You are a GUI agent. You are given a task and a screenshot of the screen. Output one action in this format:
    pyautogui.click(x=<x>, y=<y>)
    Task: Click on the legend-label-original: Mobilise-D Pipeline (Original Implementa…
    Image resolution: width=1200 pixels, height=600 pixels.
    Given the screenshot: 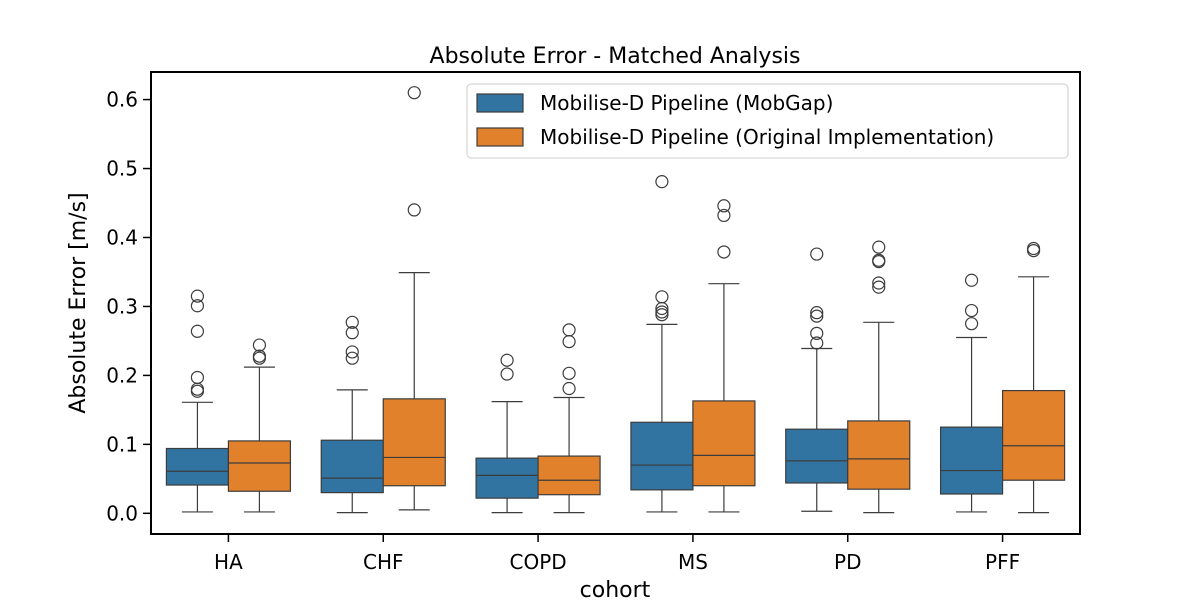 What is the action you would take?
    pyautogui.click(x=767, y=137)
    